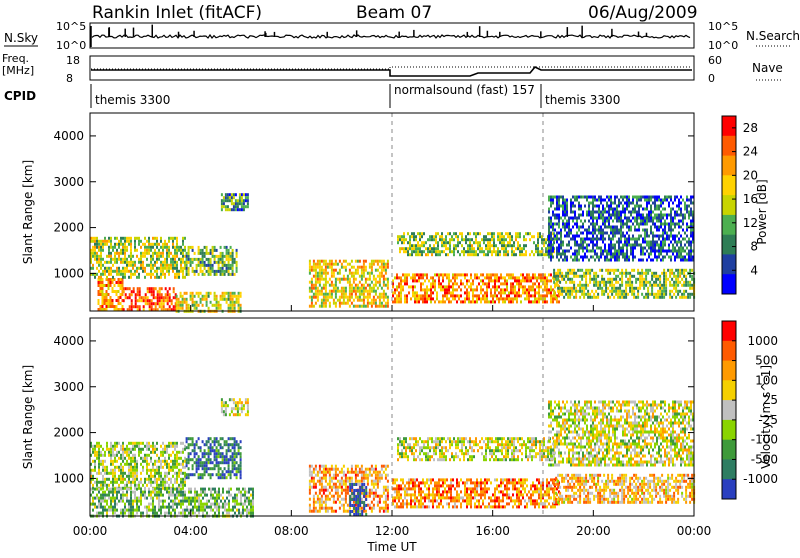  Describe the element at coordinates (68, 182) in the screenshot. I see `range-tick-label: 3000` at that location.